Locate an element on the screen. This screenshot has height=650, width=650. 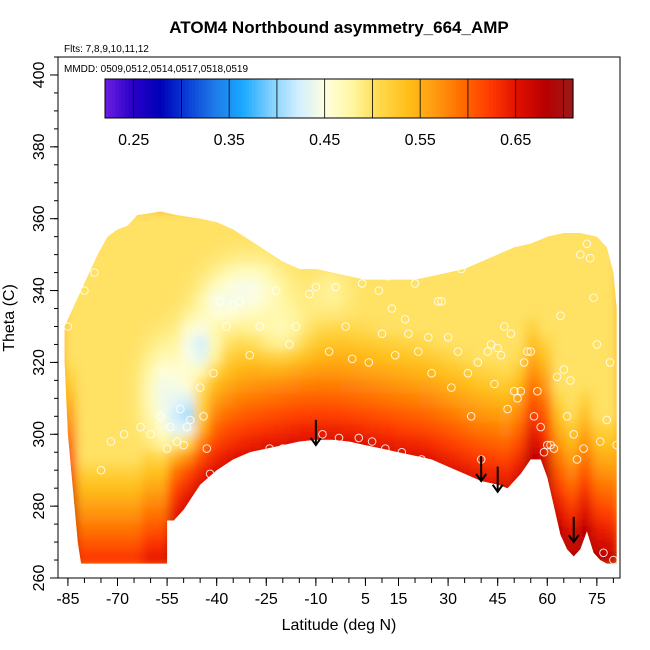
colorbar-frame is located at coordinates (339, 98).